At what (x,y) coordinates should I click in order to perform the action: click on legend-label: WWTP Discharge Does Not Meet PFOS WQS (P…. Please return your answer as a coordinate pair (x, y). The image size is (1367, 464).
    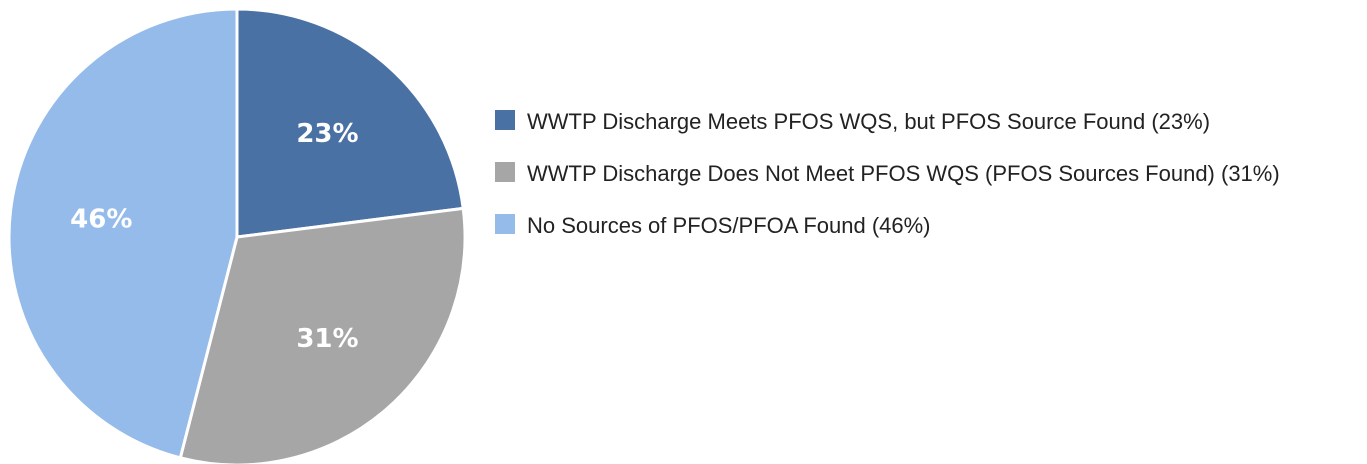
    Looking at the image, I should click on (903, 173).